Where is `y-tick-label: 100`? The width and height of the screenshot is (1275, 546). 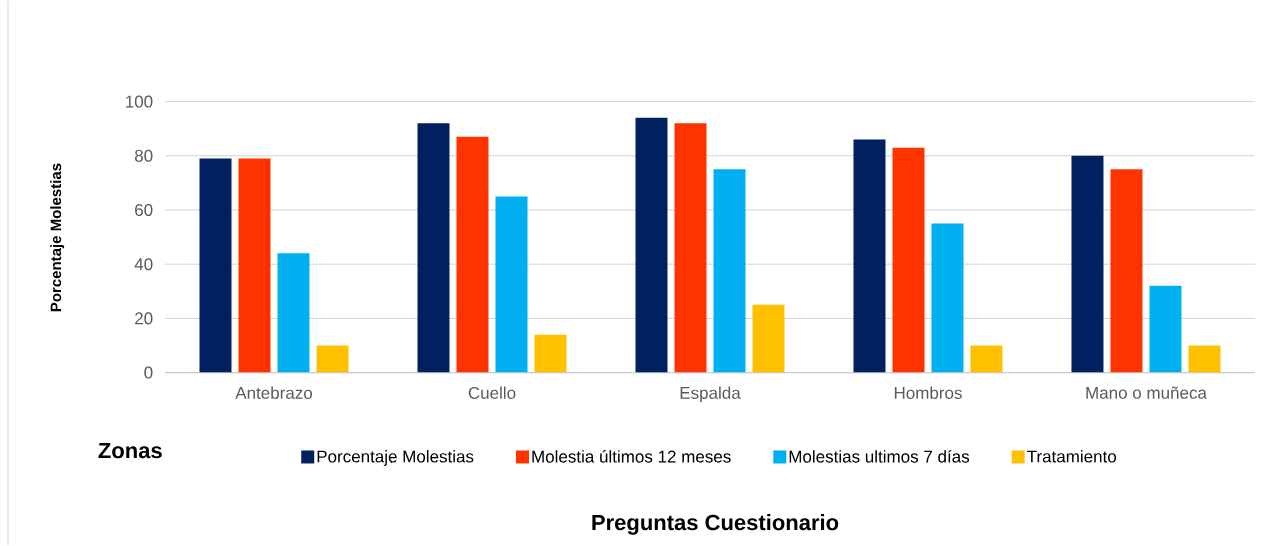 y-tick-label: 100 is located at coordinates (139, 101).